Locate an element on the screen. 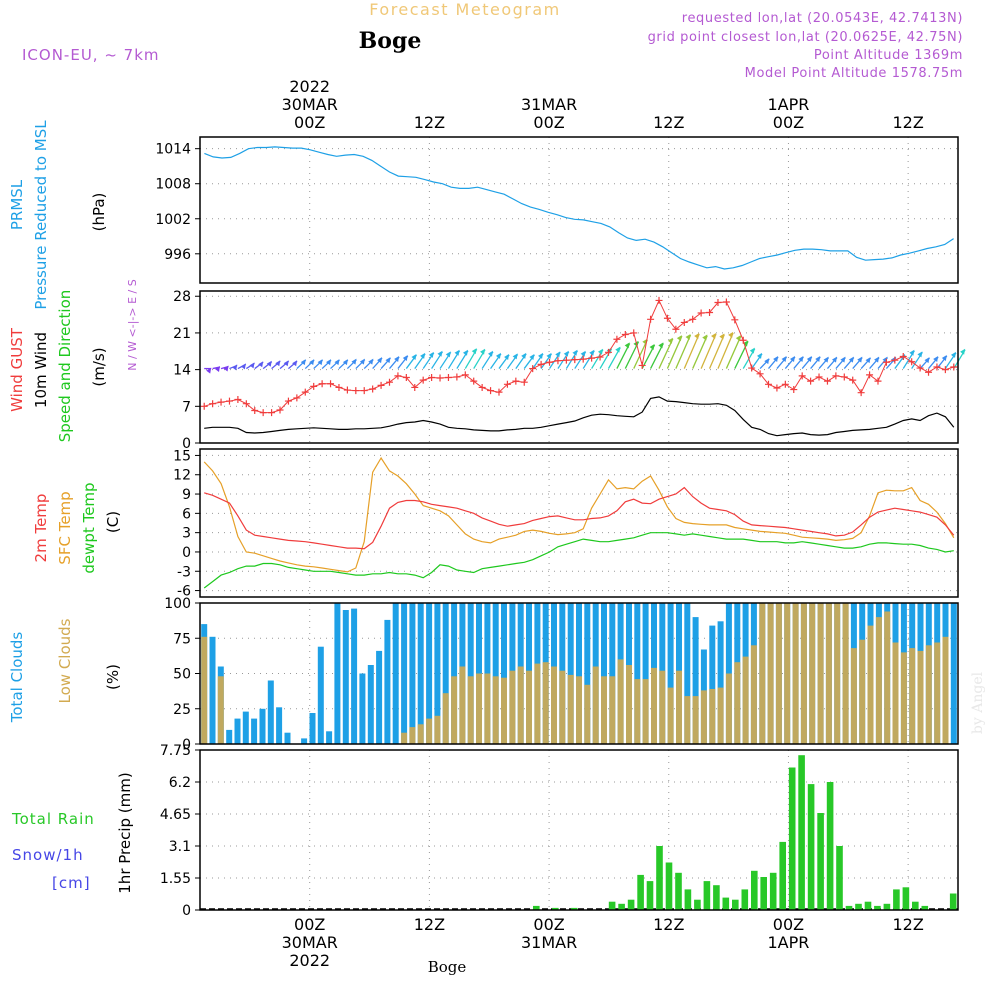 Image resolution: width=1000 pixels, height=1000 pixels. top-year-label: 2022 is located at coordinates (309, 86).